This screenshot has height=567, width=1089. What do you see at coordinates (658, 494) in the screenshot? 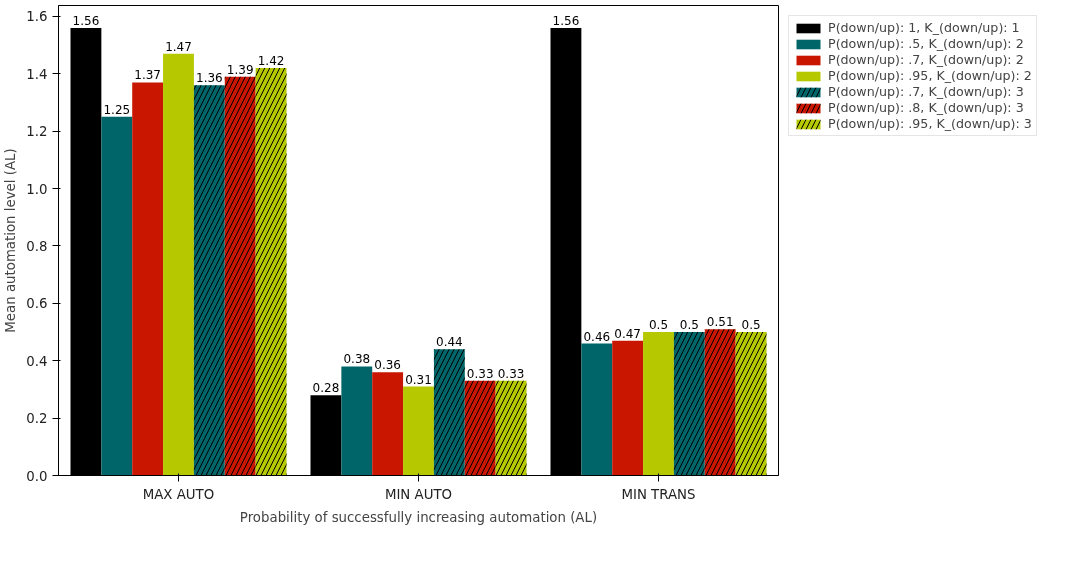
I see `x-tick-label: MIN TRANS` at bounding box center [658, 494].